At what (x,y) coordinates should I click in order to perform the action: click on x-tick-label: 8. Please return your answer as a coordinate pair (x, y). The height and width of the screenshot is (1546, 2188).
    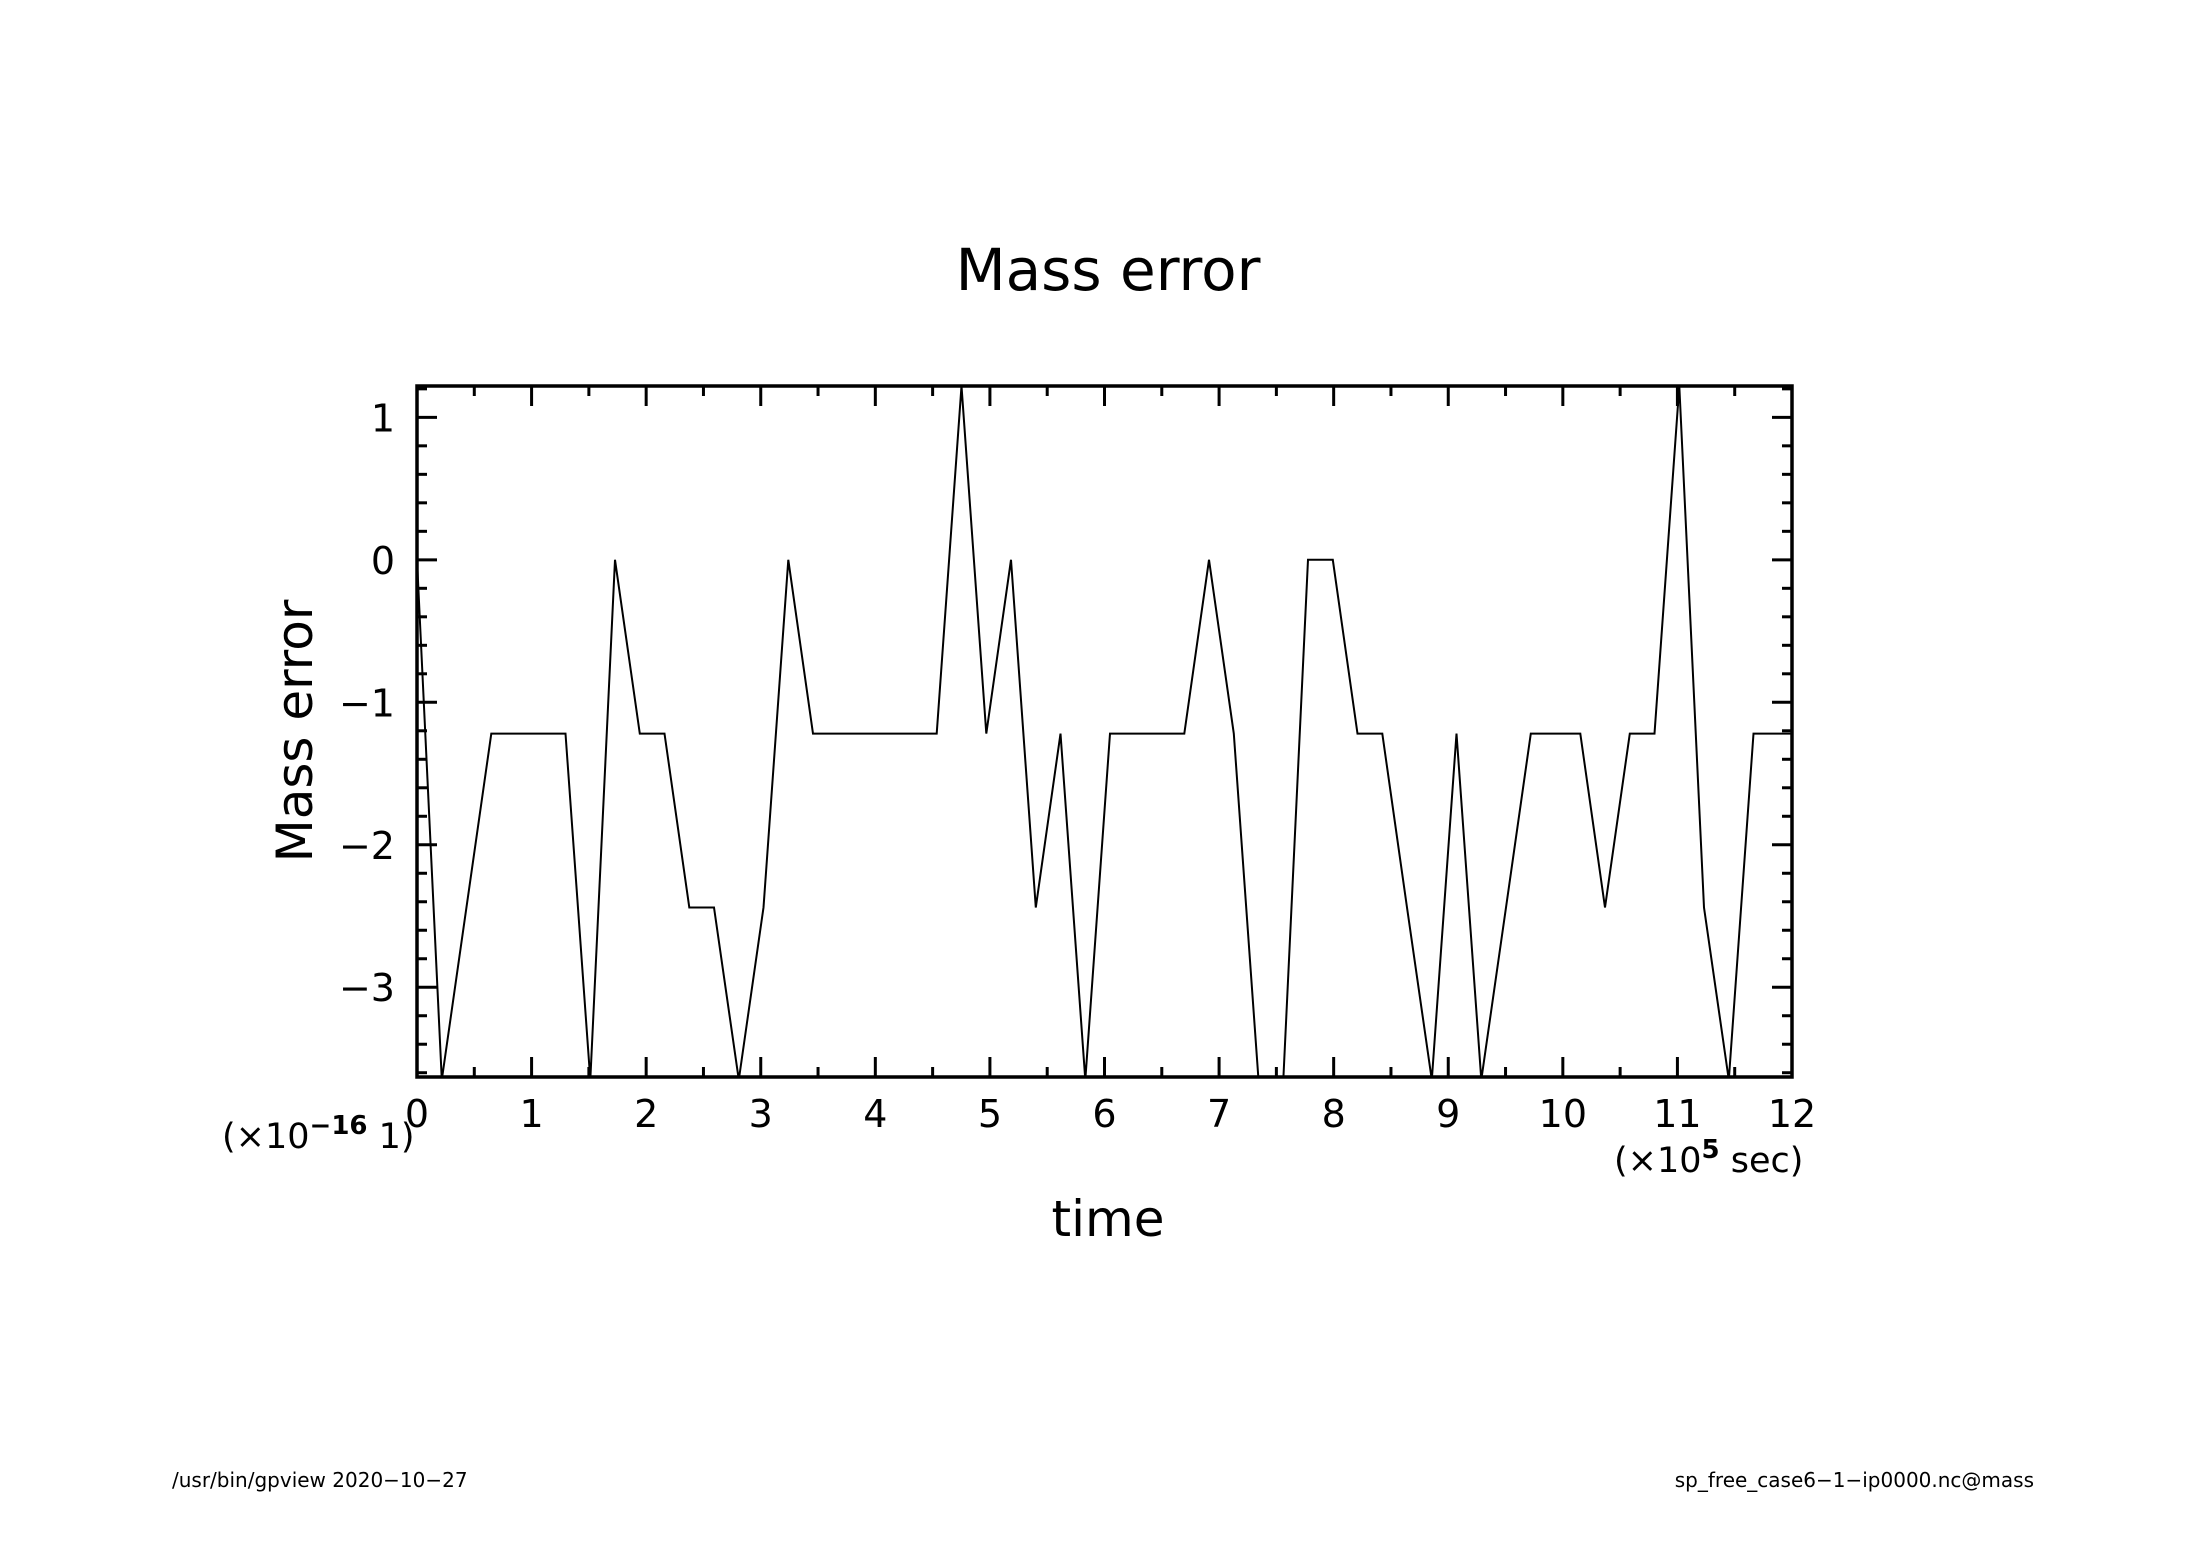
    Looking at the image, I should click on (1334, 1114).